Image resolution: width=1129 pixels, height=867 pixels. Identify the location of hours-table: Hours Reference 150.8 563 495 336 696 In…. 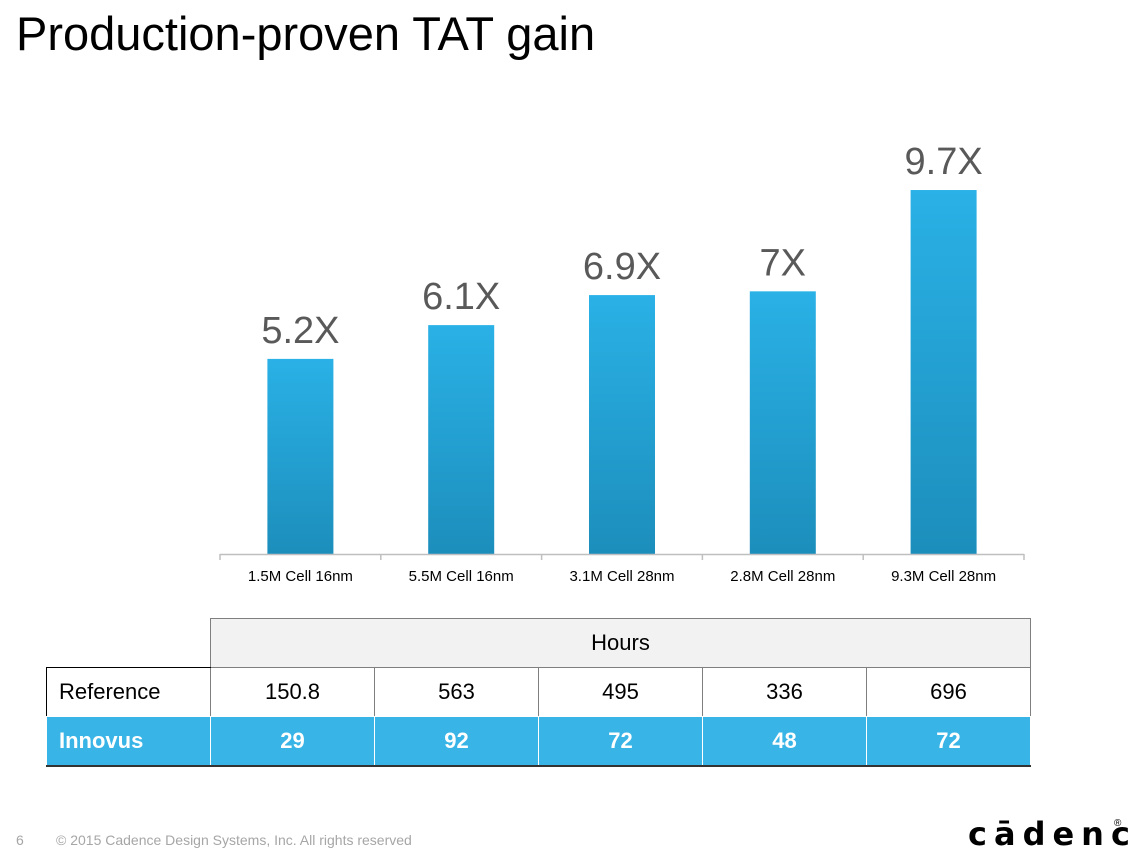
(538, 692).